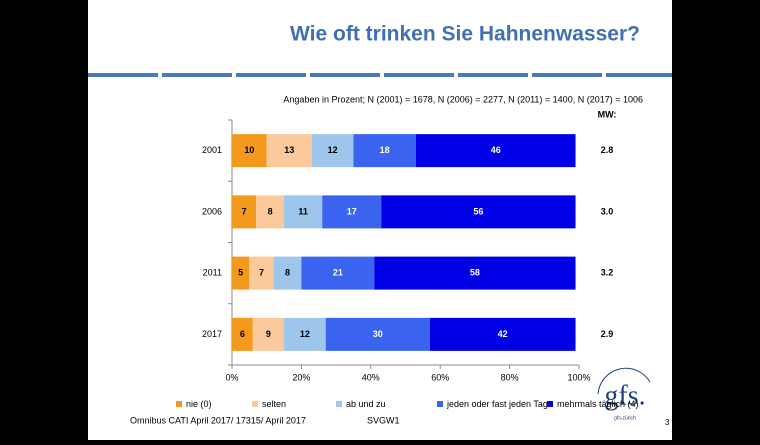 This screenshot has height=445, width=760. I want to click on y-tick-label: 2011, so click(212, 273).